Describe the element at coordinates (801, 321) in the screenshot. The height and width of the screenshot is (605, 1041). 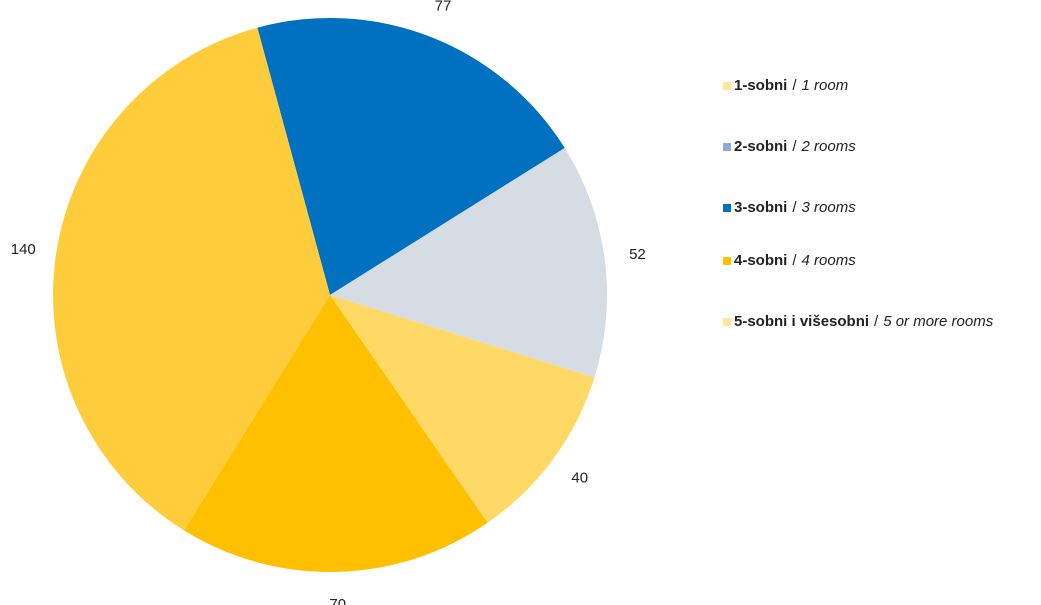
I see `legend-name: 5-sobni i višesobni` at that location.